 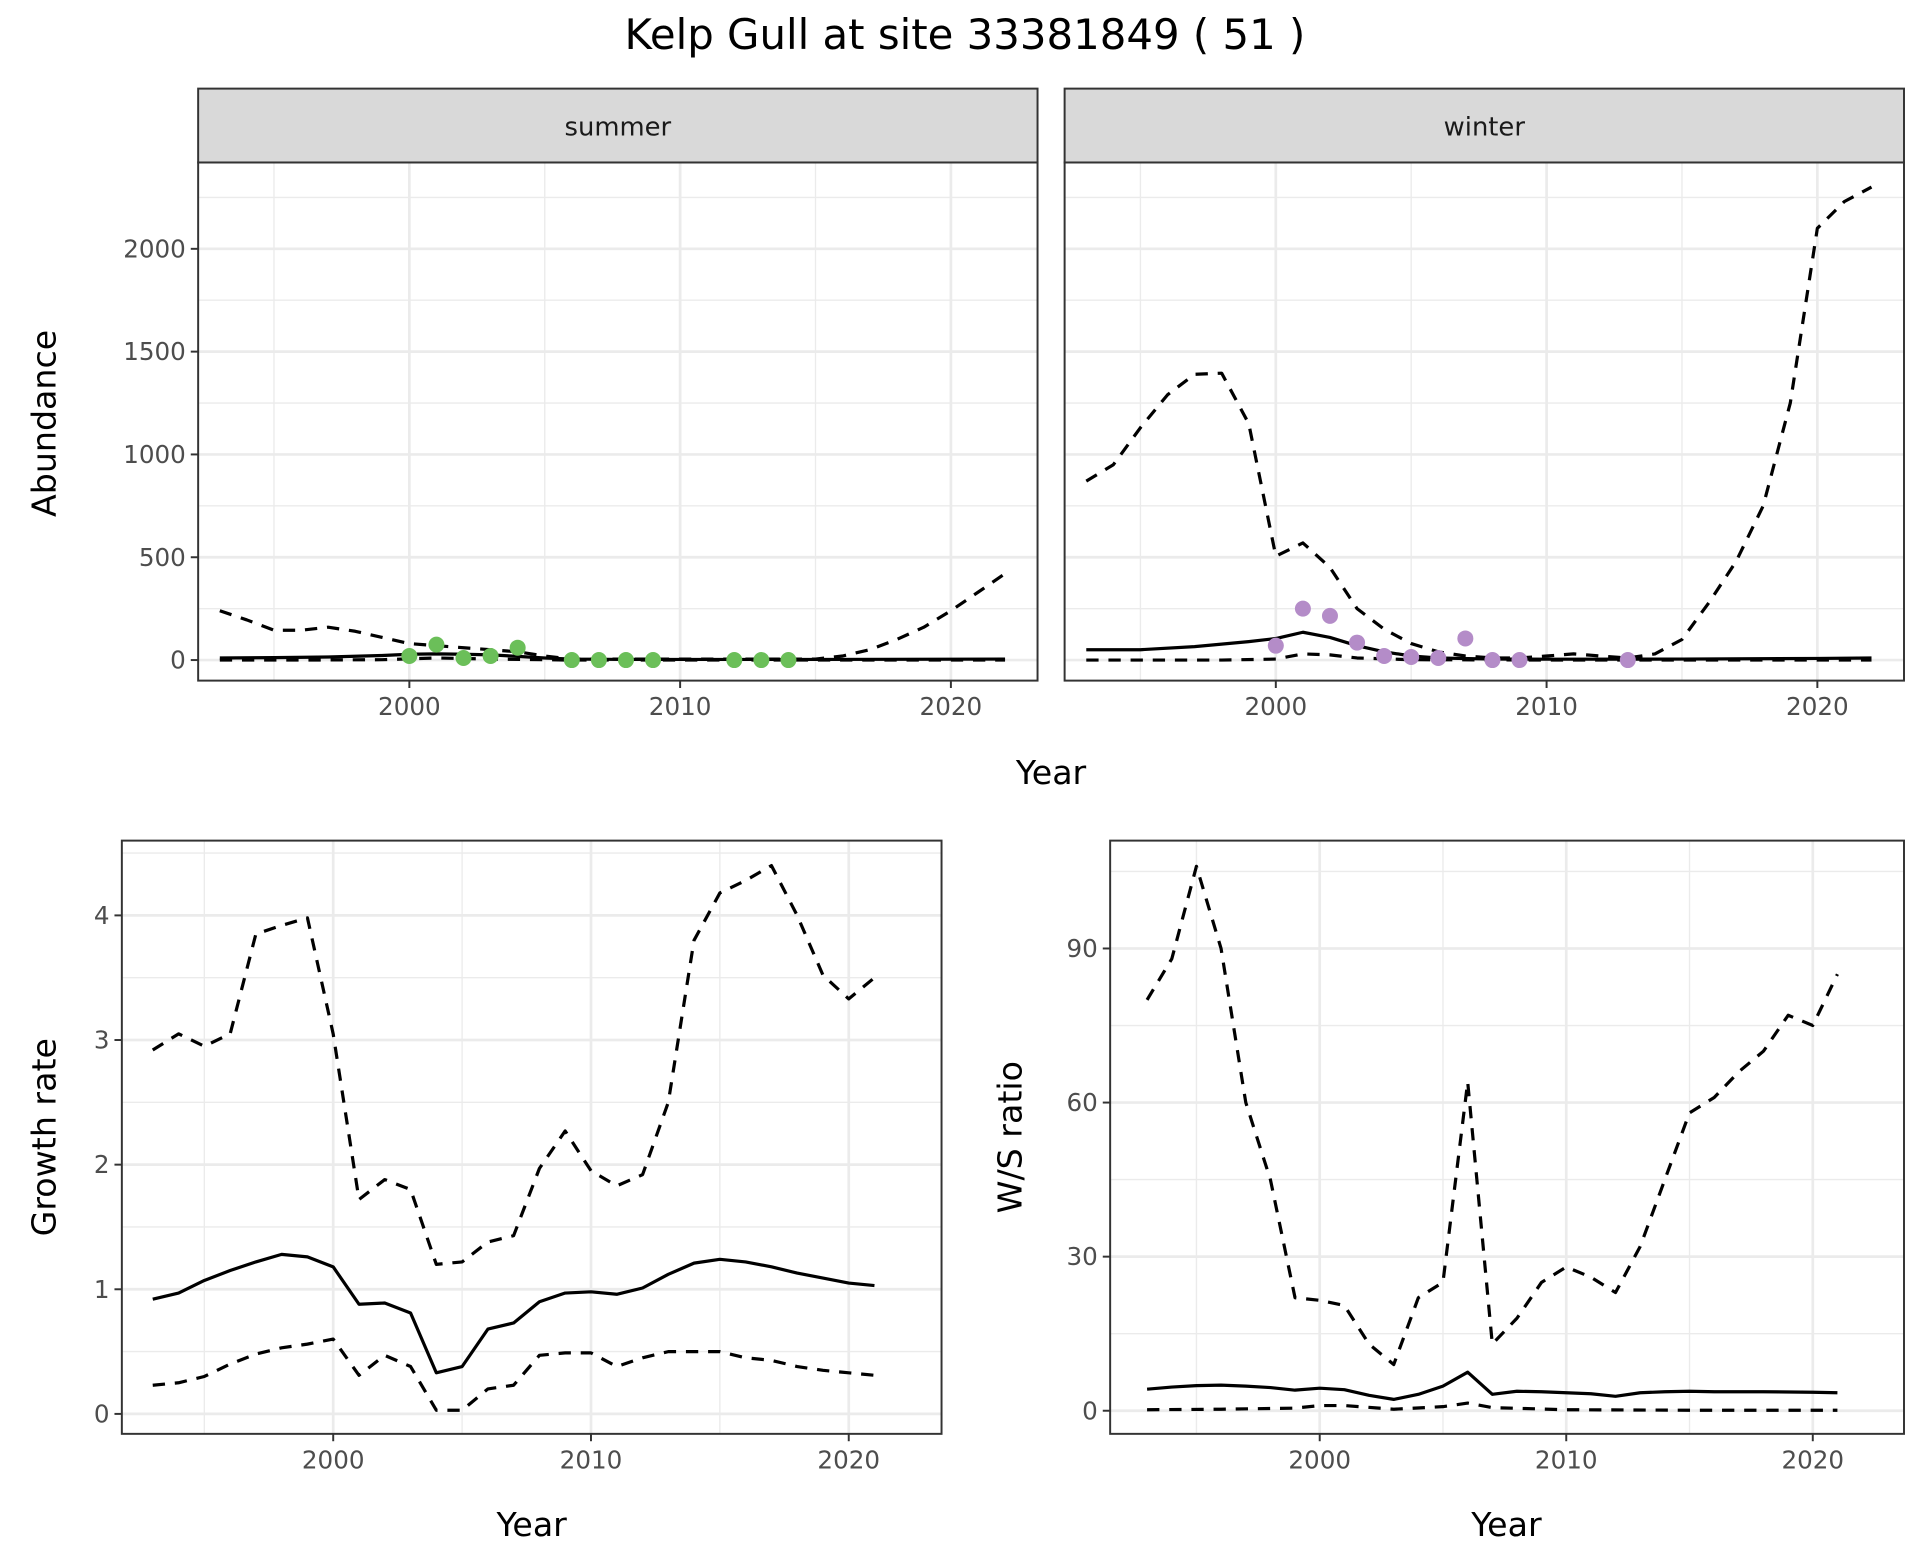 I want to click on y-axis-title: W/S ratio, so click(x=1010, y=1137).